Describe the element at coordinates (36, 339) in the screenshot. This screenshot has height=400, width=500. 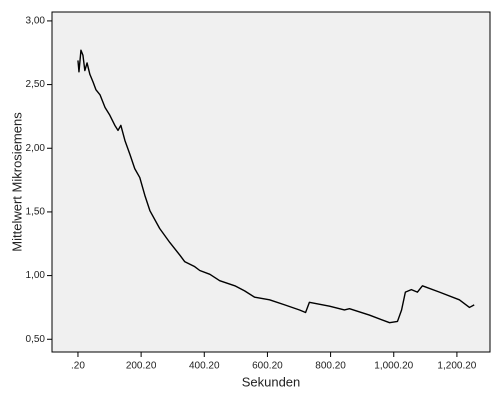
I see `y-tick-label: 0,50` at that location.